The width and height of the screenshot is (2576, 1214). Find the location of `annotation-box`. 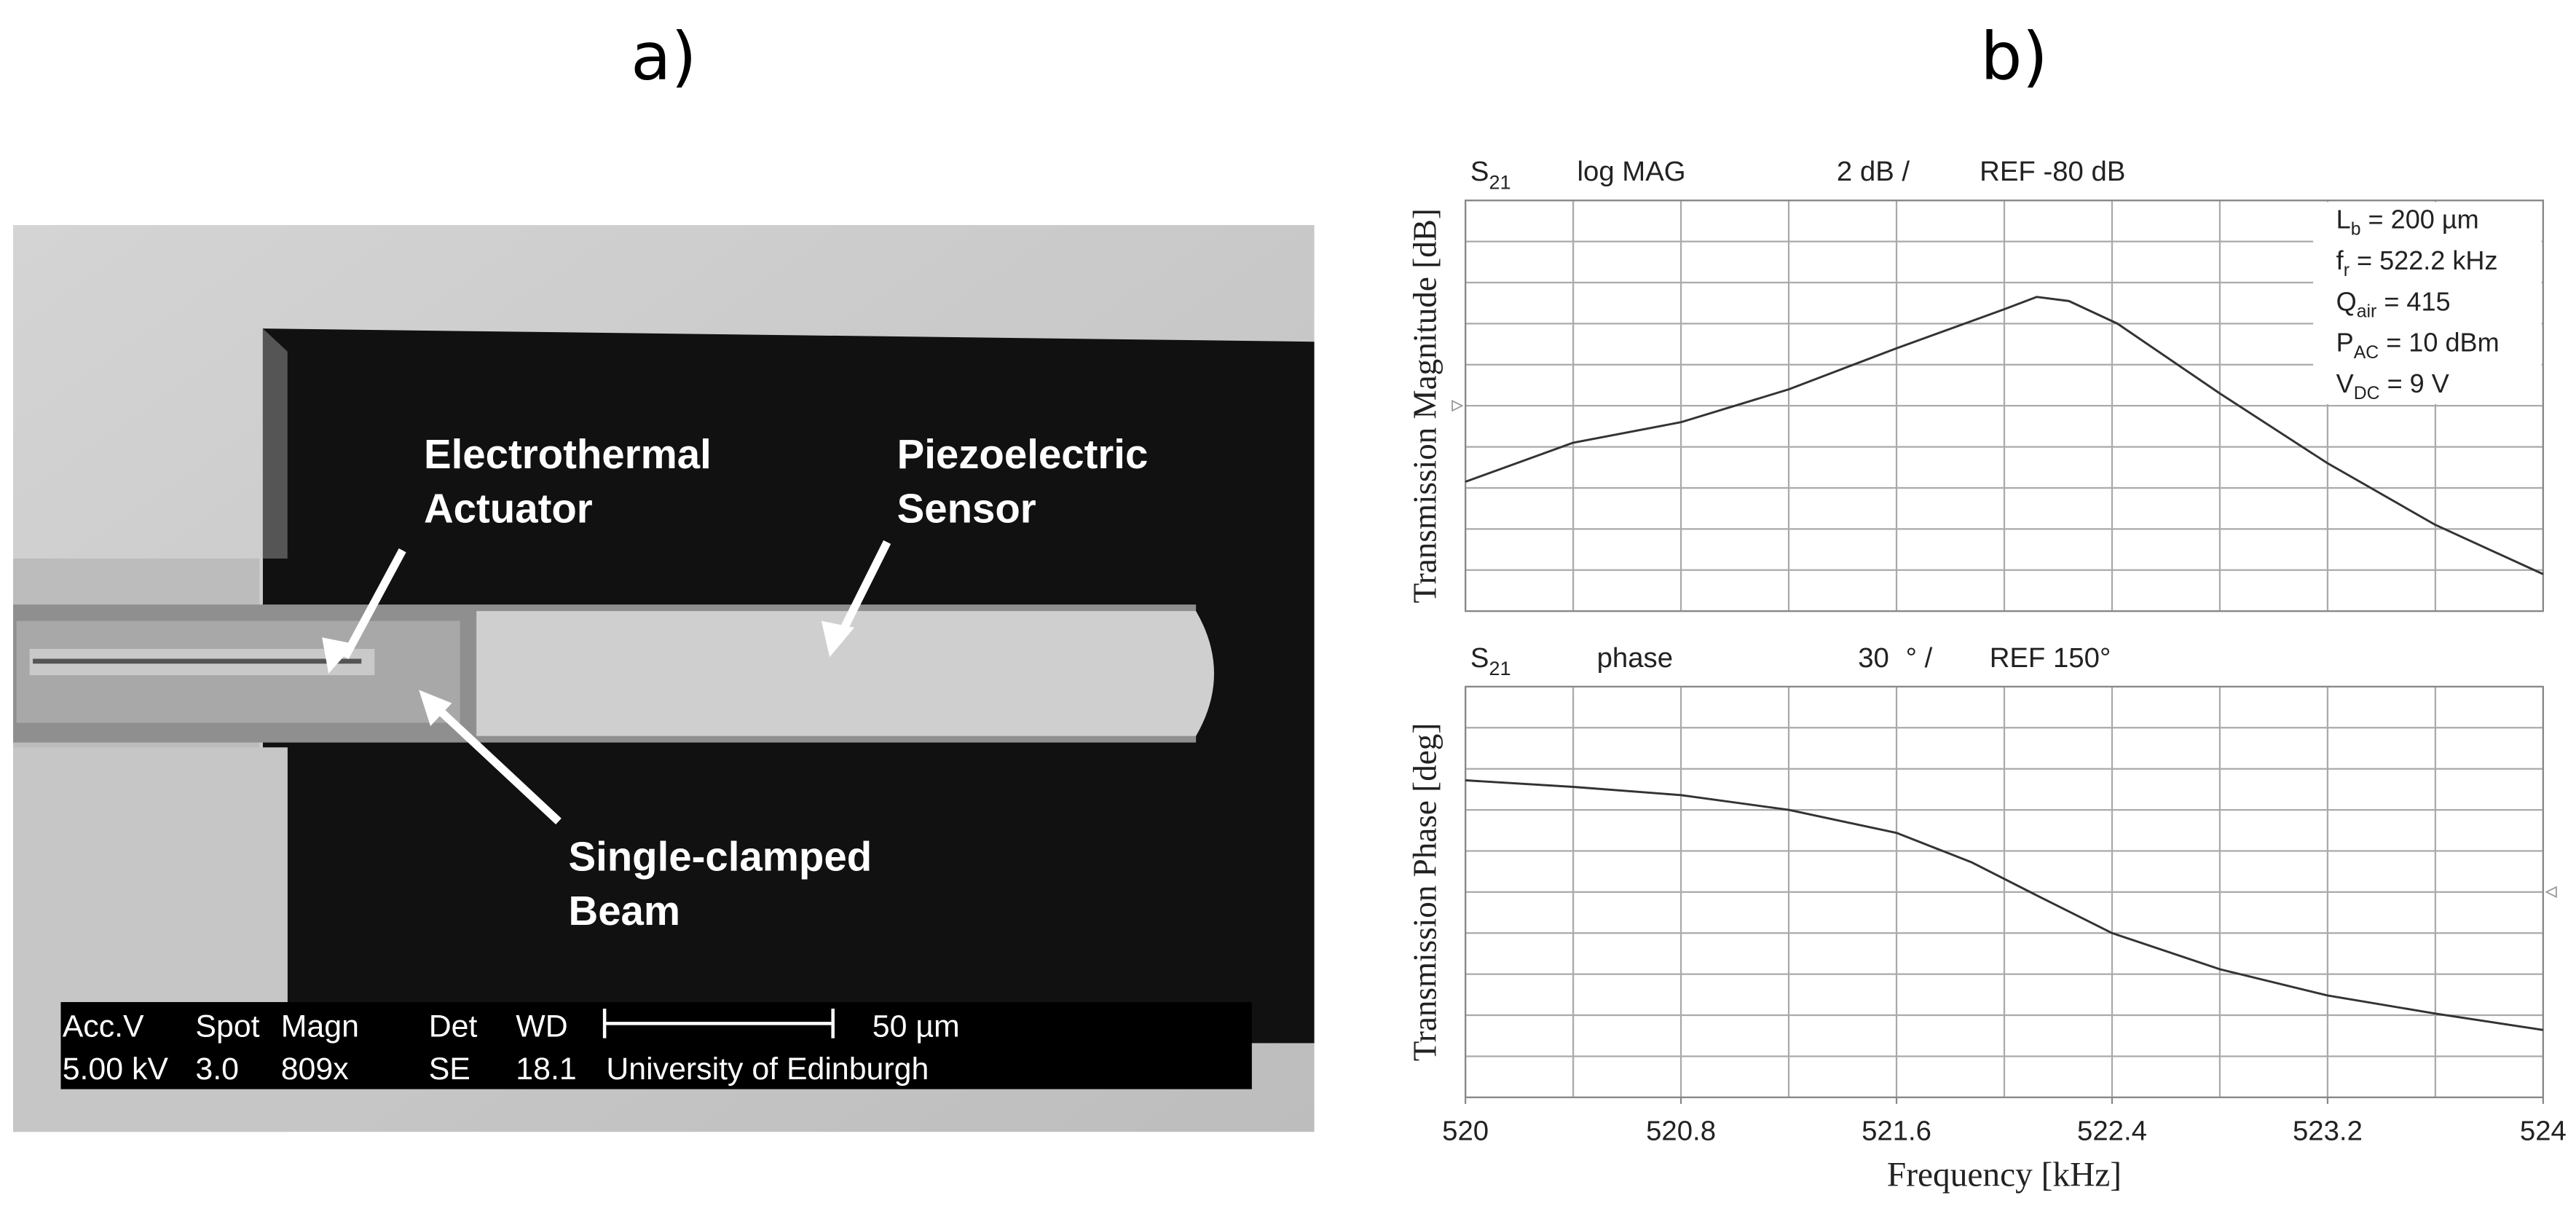

annotation-box is located at coordinates (2427, 303).